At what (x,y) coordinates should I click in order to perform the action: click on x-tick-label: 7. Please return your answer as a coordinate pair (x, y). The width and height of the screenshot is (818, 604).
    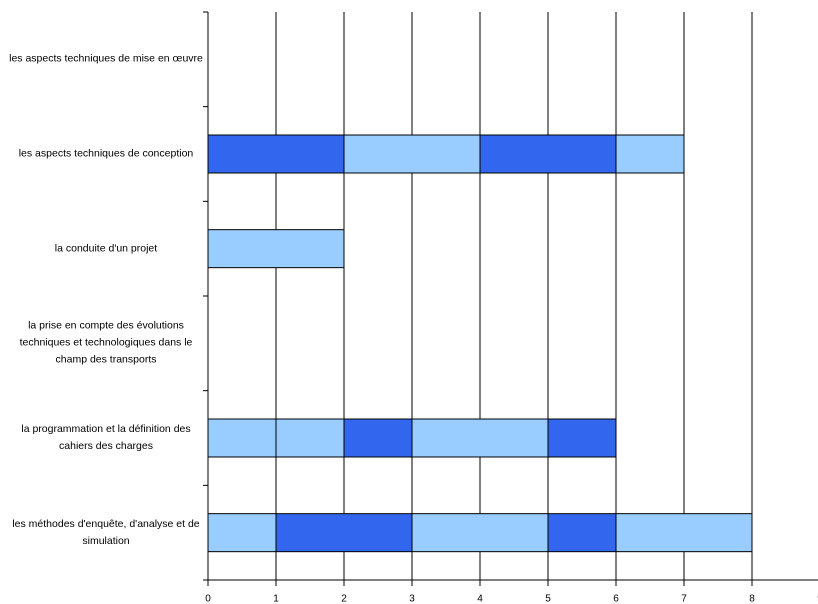
    Looking at the image, I should click on (684, 599).